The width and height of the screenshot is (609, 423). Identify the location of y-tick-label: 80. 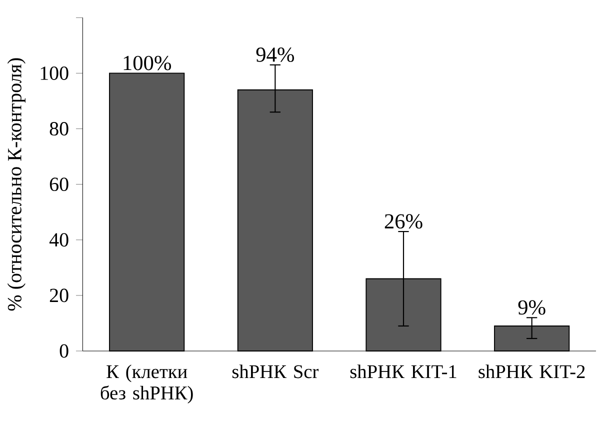
(59, 129).